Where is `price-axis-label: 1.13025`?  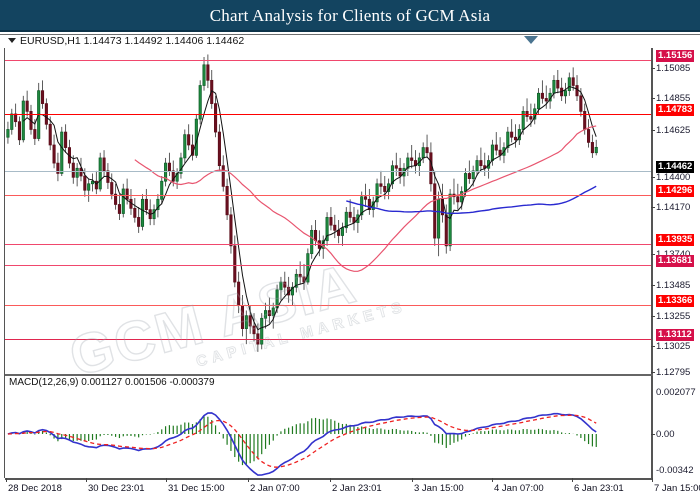
price-axis-label: 1.13025 is located at coordinates (670, 346).